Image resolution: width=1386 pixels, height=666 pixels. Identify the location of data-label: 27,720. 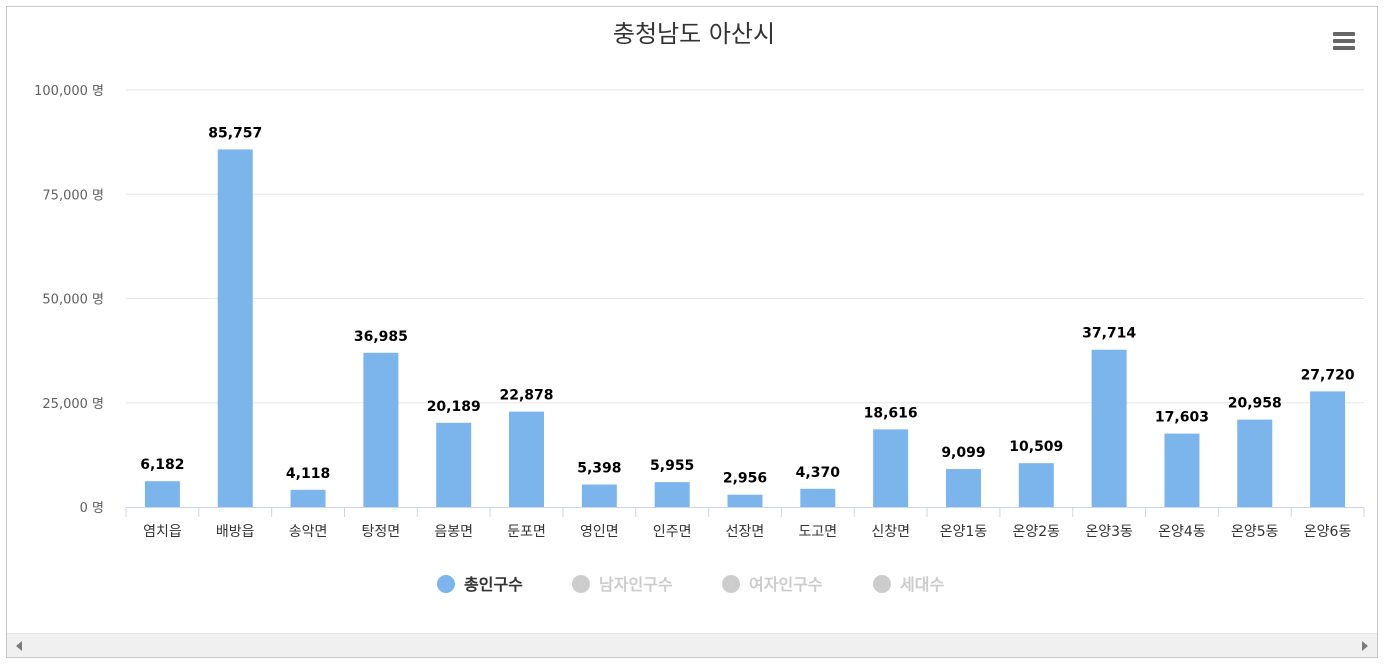
(1328, 375).